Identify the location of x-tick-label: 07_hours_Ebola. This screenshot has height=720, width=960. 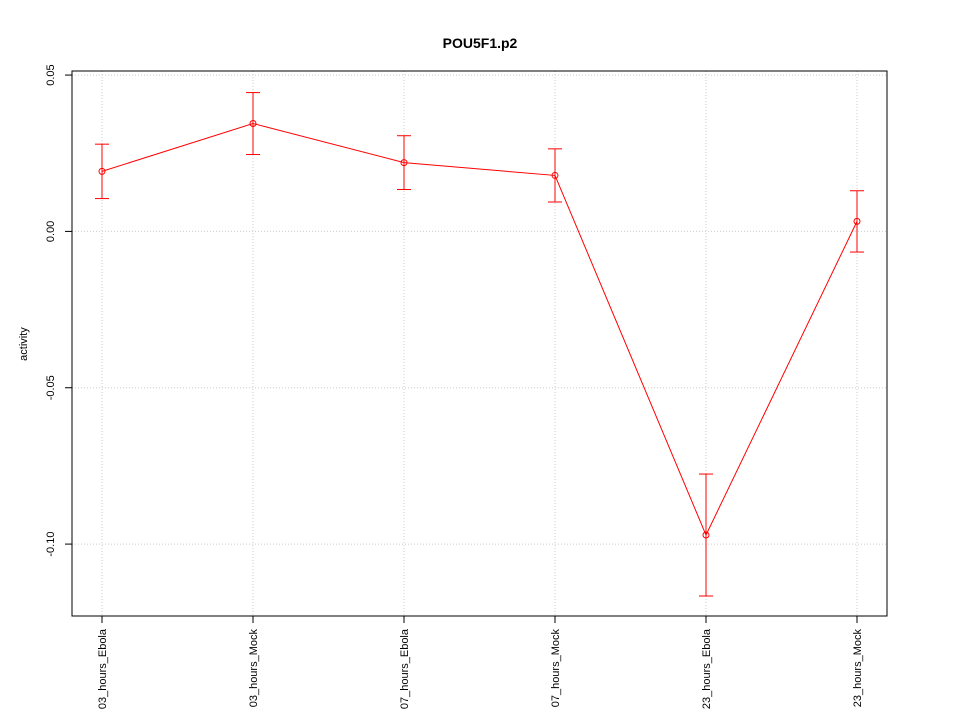
(405, 668).